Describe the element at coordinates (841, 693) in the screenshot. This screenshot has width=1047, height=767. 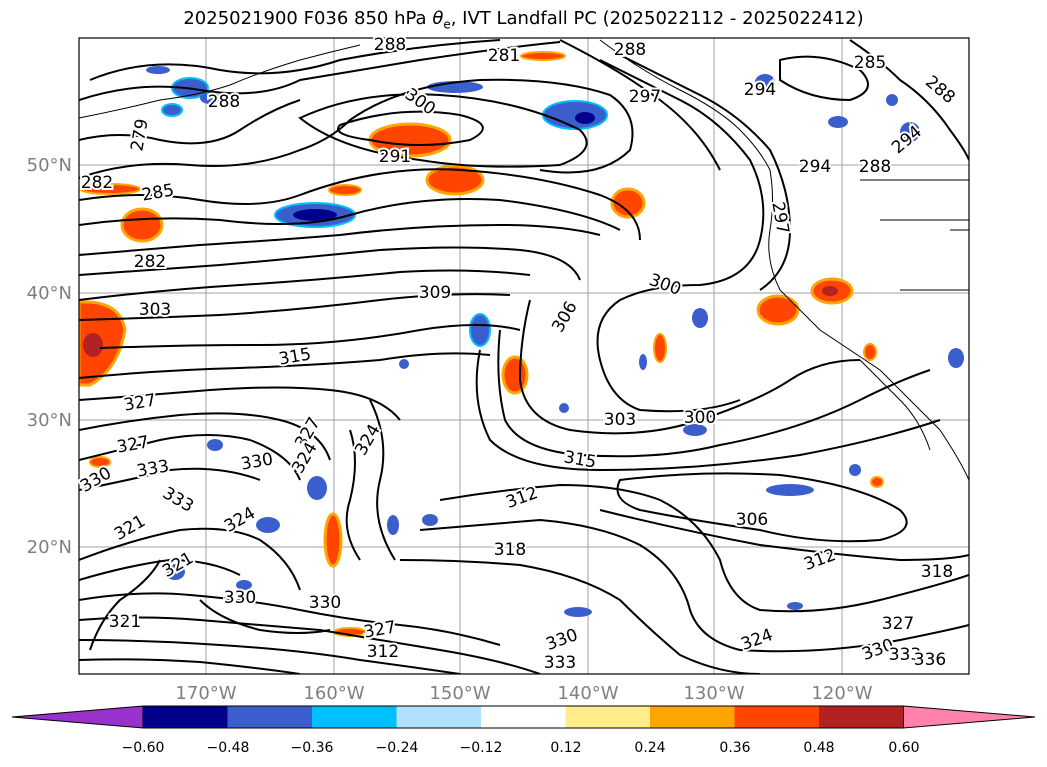
I see `lon-tick-label: 120°W` at that location.